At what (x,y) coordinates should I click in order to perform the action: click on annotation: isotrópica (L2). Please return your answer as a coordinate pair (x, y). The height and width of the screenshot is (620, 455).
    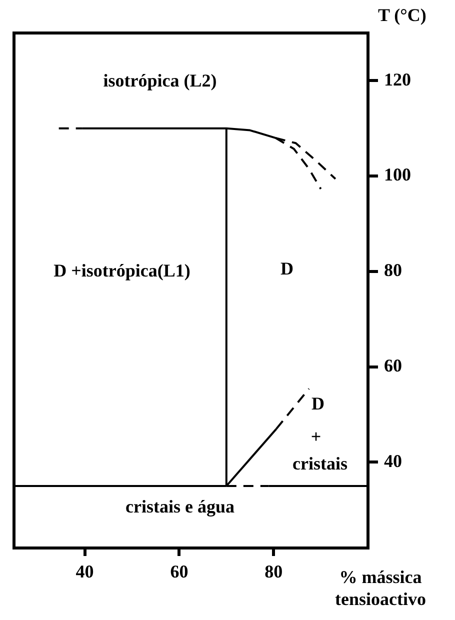
    Looking at the image, I should click on (160, 80).